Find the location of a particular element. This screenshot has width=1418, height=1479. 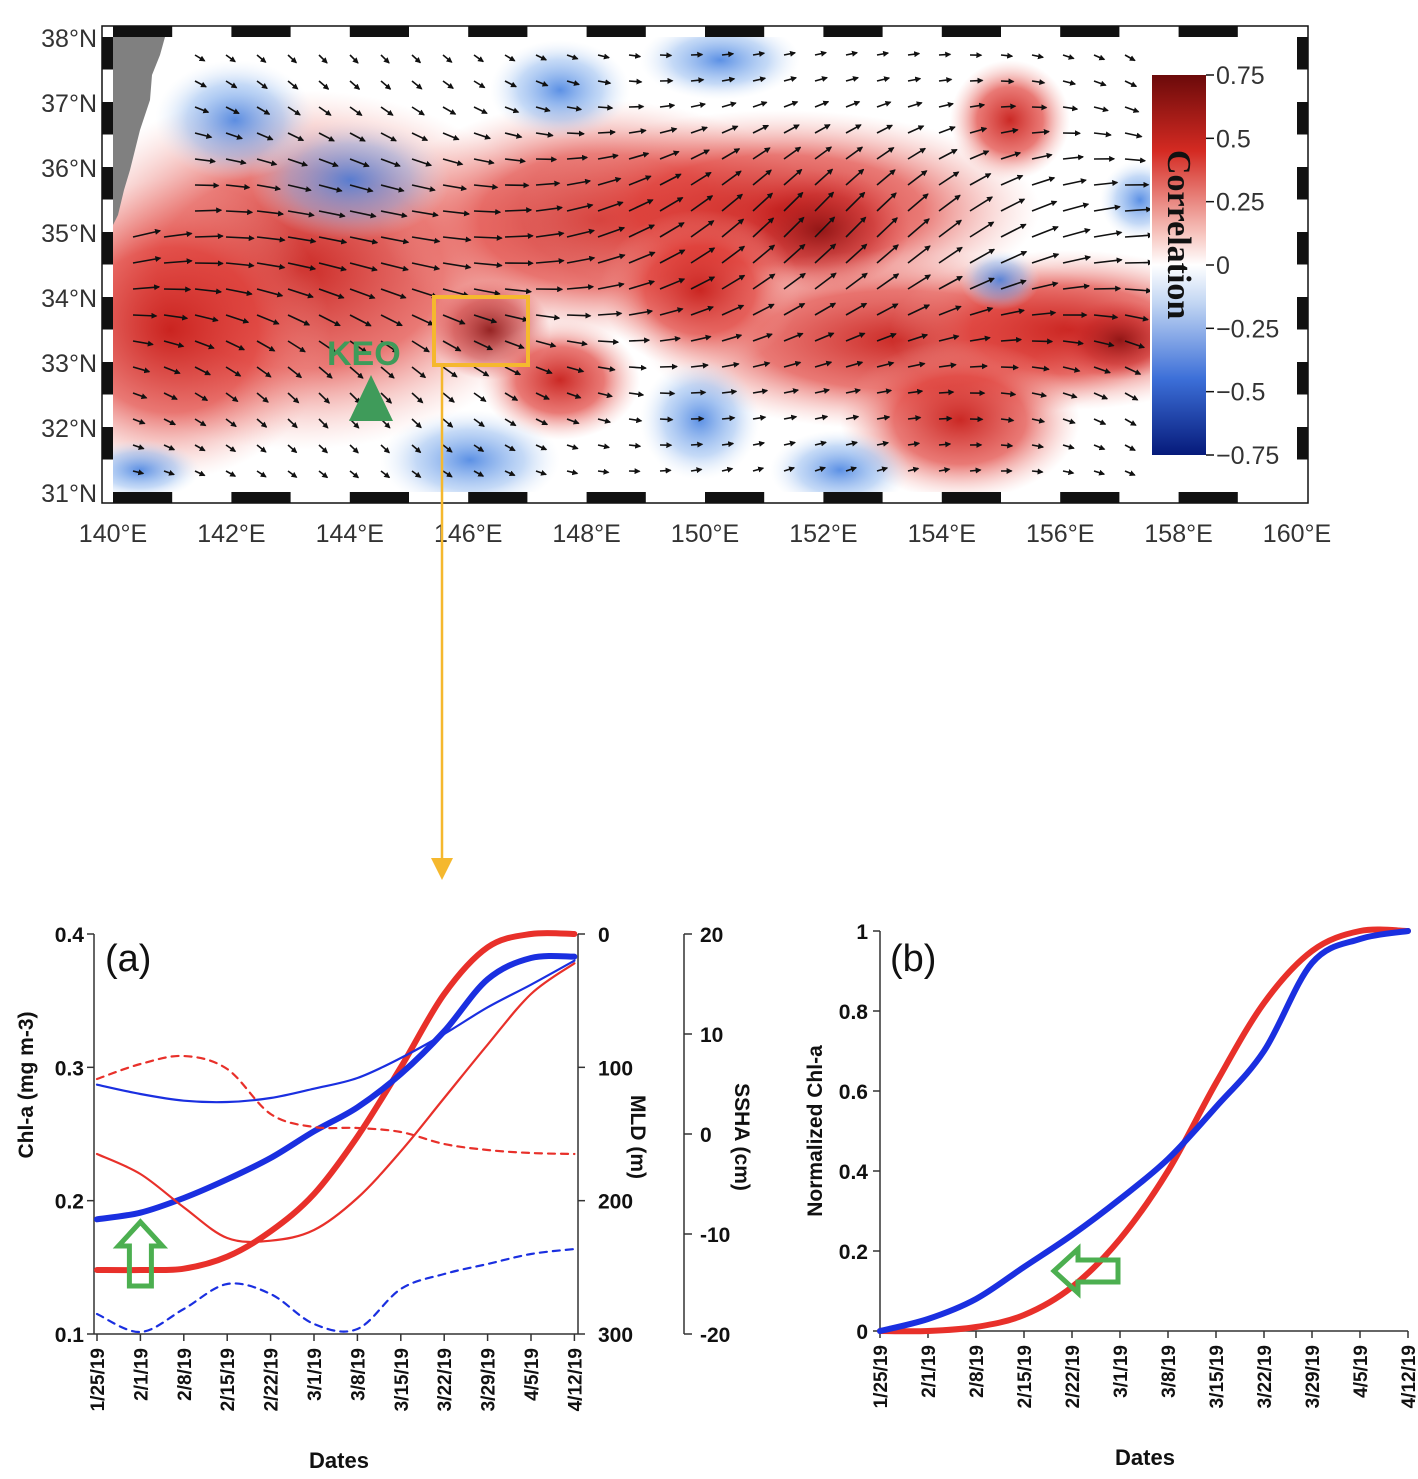

latitude-label: 33°N is located at coordinates (69, 364).